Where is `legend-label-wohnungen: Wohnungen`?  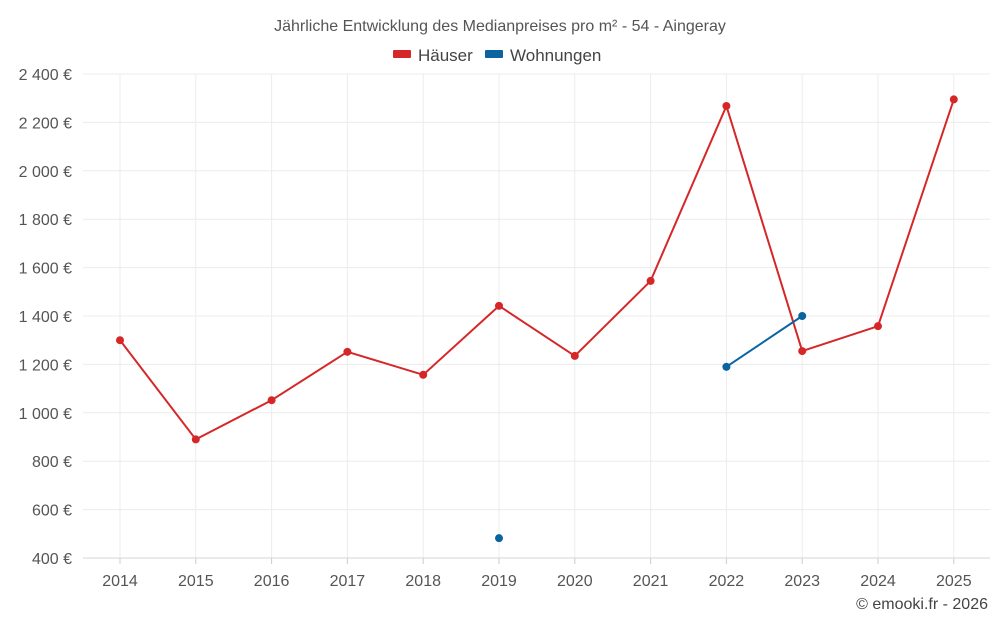 legend-label-wohnungen: Wohnungen is located at coordinates (555, 55).